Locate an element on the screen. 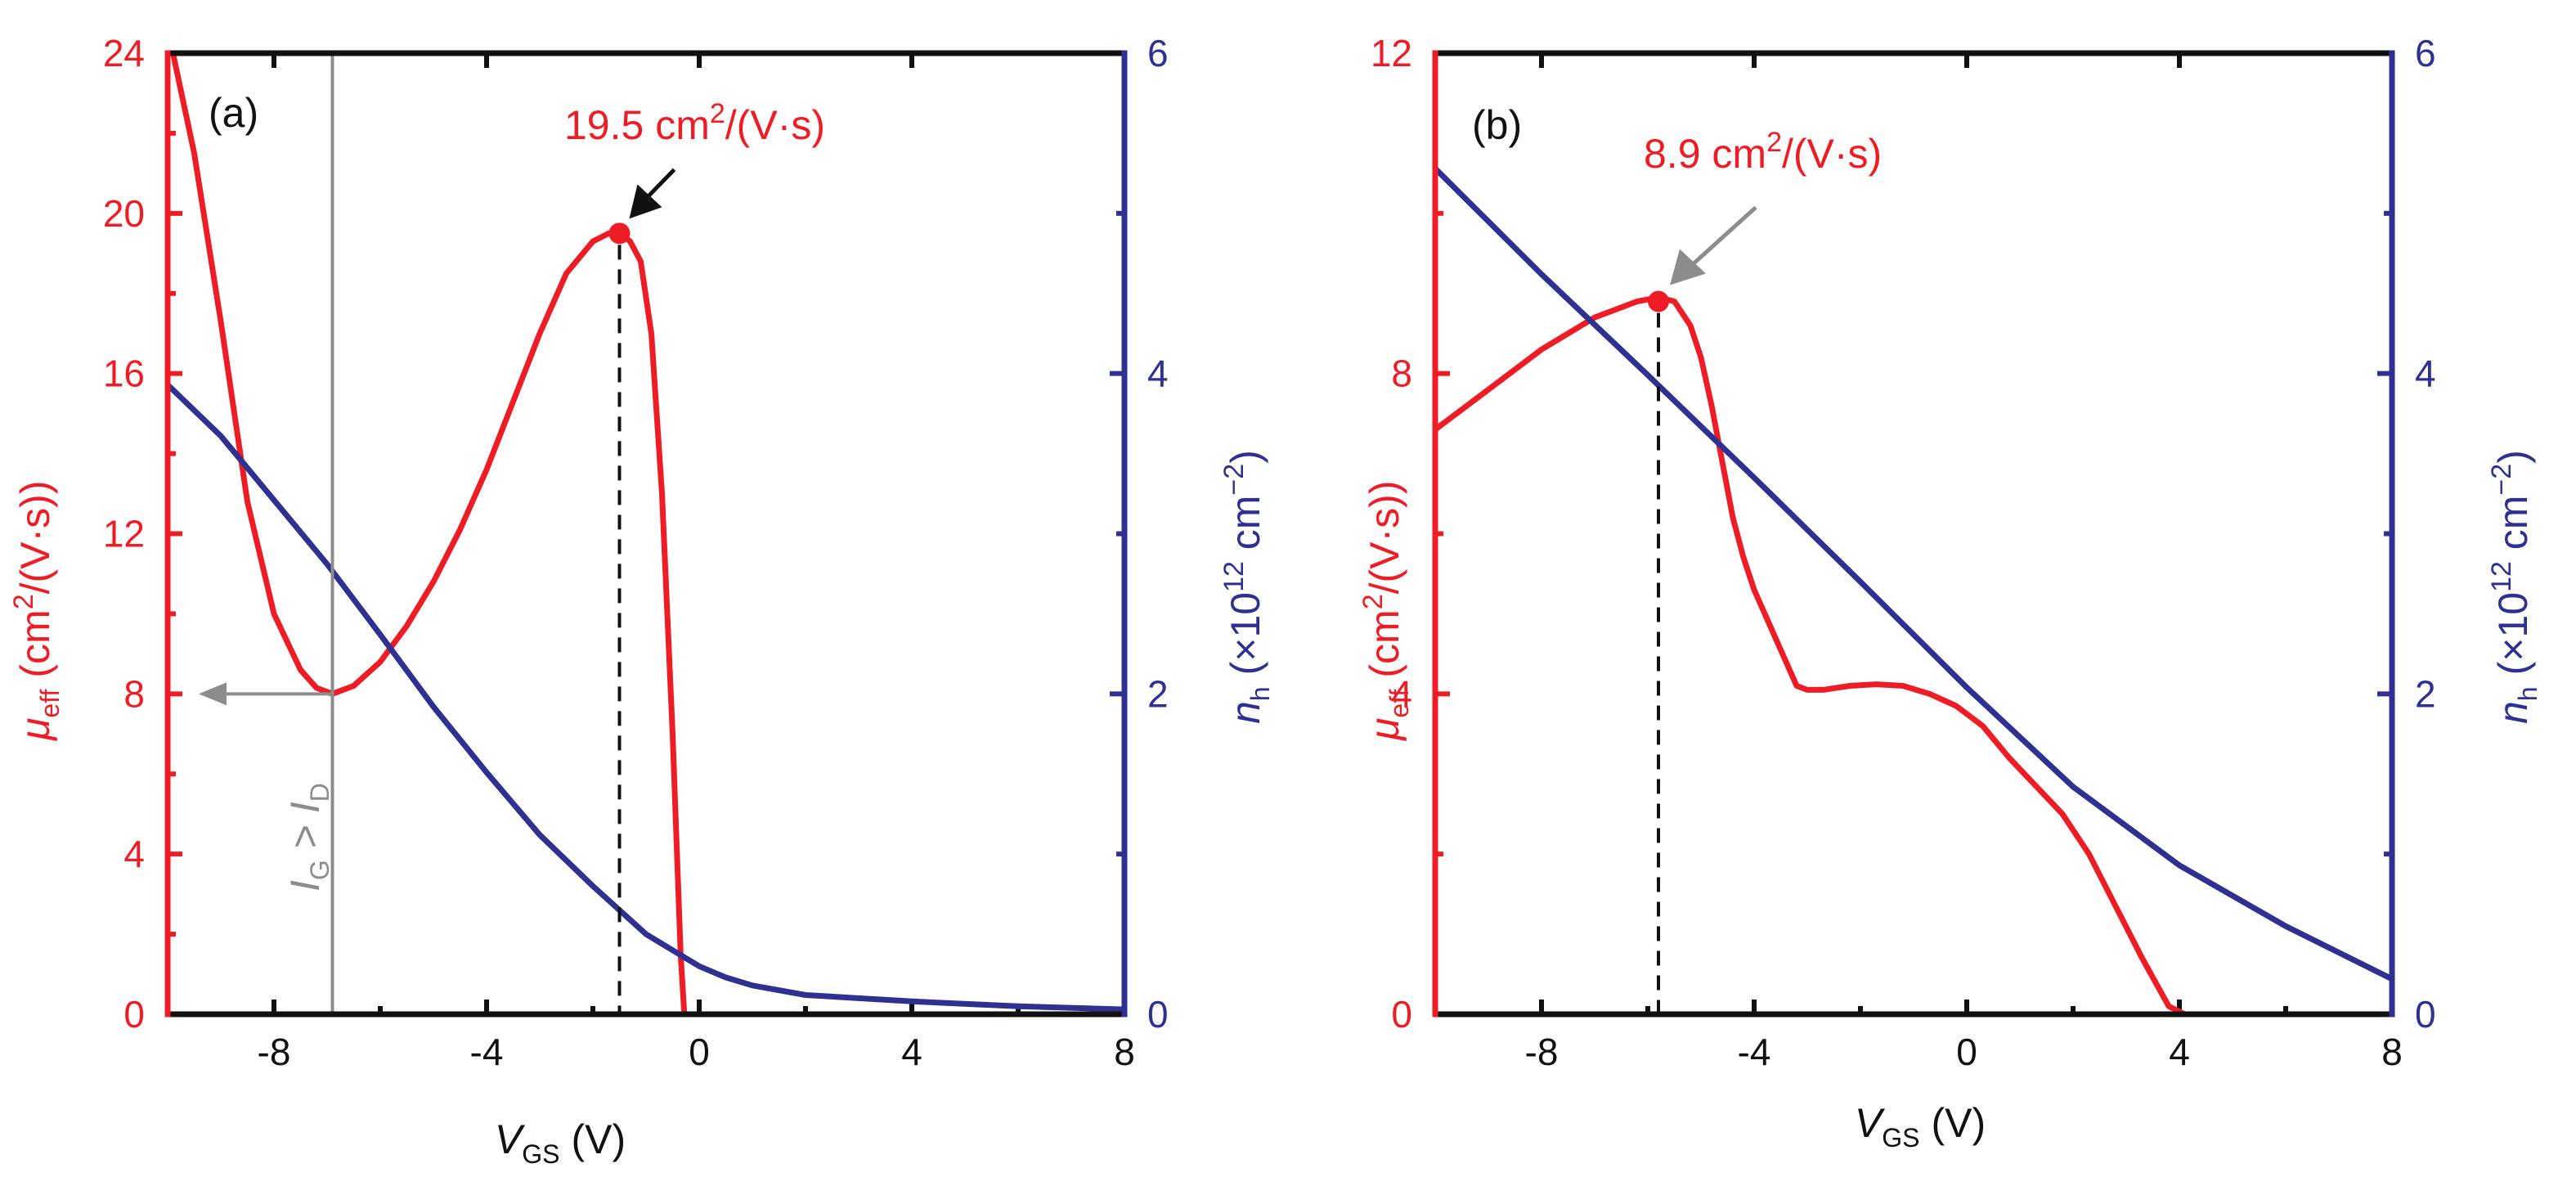 This screenshot has height=1195, width=2576. b-peak-annotation: 8.9 cm2/(V·s) is located at coordinates (1763, 152).